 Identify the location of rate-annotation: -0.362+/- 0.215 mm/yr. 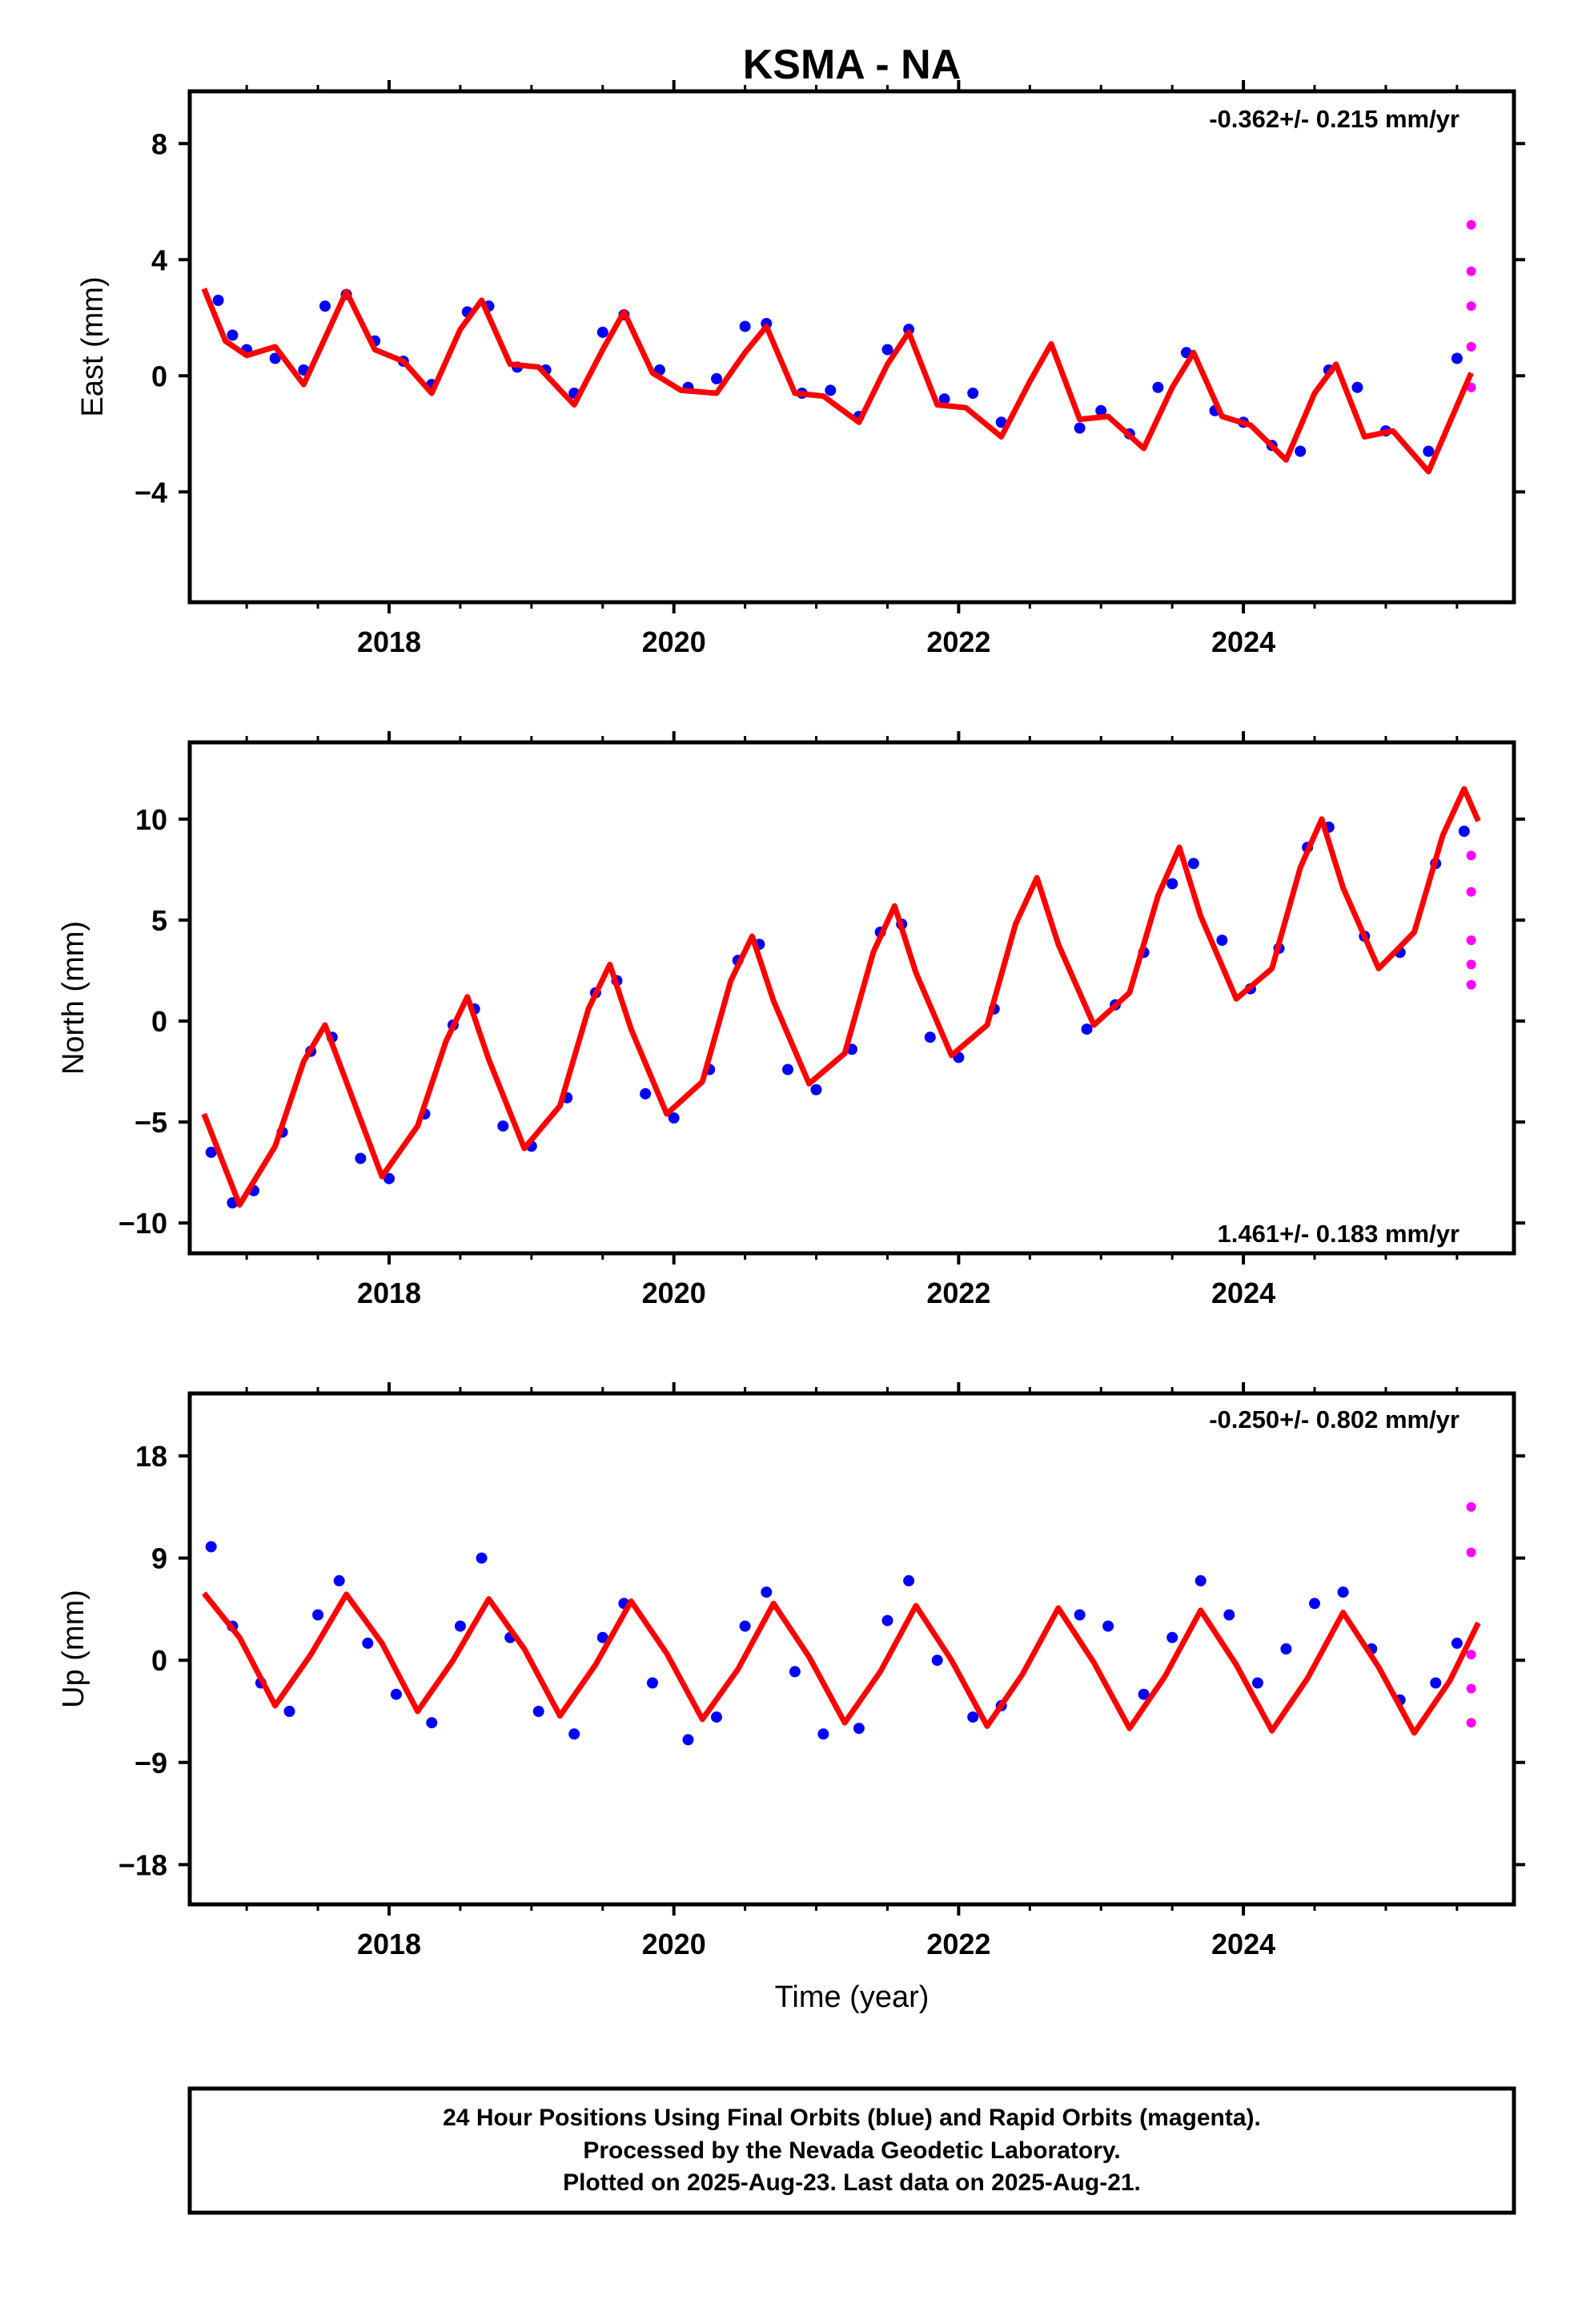
(1334, 119).